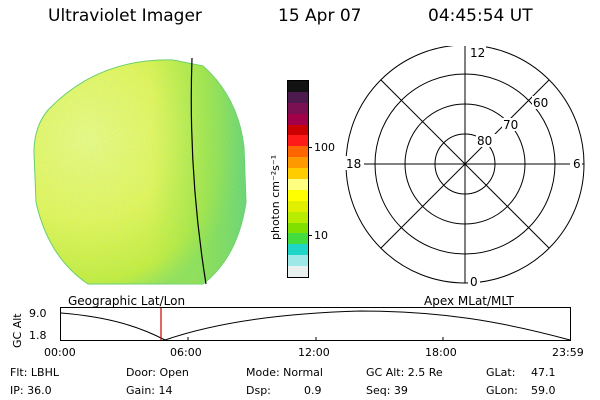  I want to click on lat-label-80: 80, so click(484, 141).